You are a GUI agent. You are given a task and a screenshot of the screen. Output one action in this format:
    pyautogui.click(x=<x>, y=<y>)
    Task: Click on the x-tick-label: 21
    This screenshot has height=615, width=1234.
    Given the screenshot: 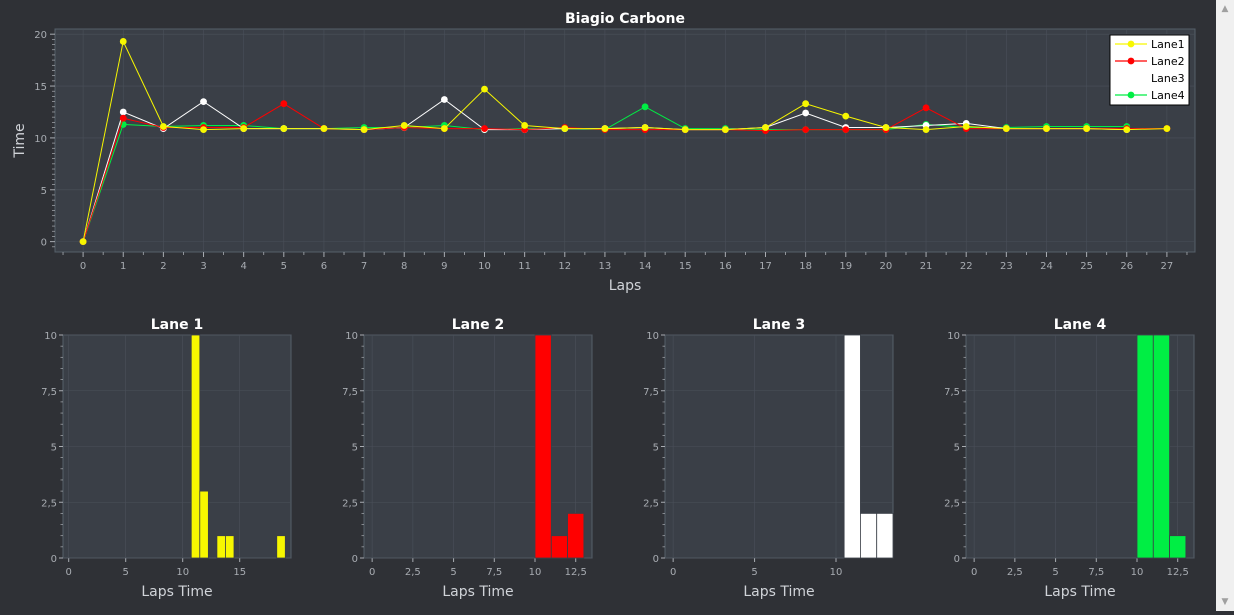 What is the action you would take?
    pyautogui.click(x=926, y=266)
    